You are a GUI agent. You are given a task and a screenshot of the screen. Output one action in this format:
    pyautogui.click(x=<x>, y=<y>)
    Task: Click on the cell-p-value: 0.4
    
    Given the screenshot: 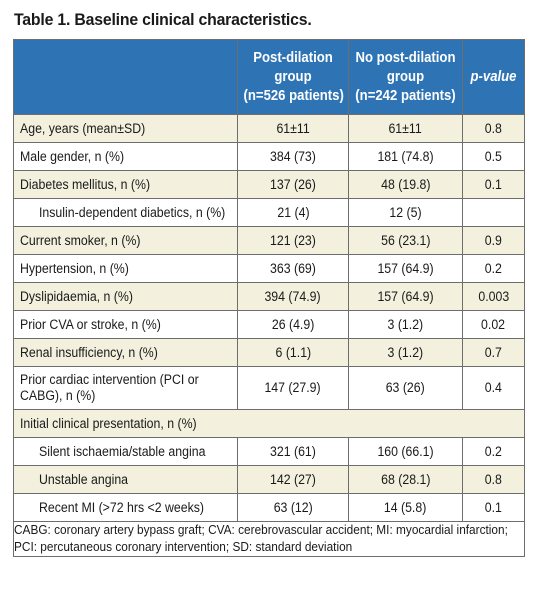 What is the action you would take?
    pyautogui.click(x=493, y=388)
    